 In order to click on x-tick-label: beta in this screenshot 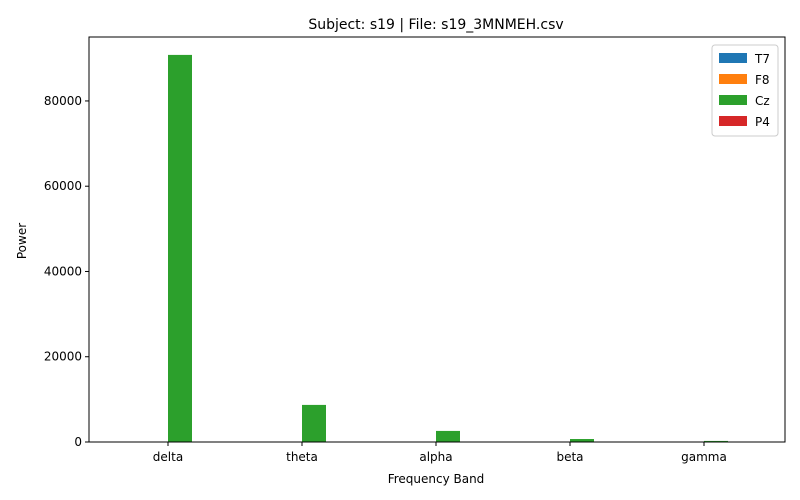, I will do `click(569, 457)`.